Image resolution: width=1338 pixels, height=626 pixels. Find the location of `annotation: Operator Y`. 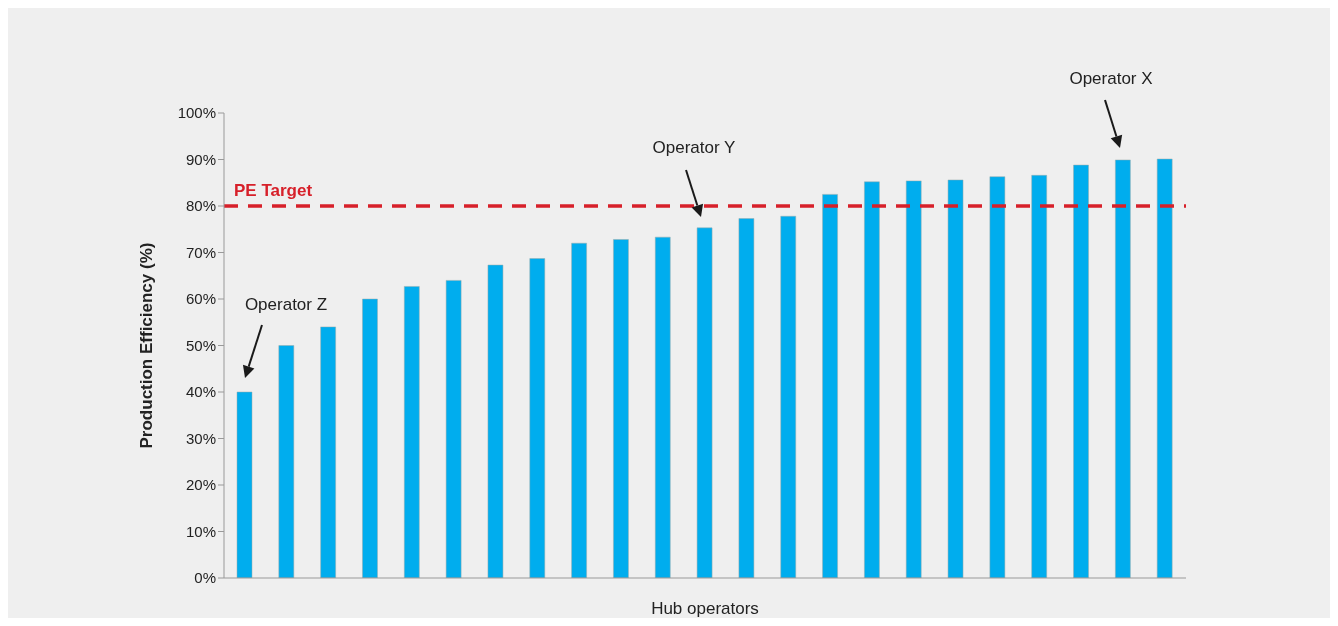

annotation: Operator Y is located at coordinates (694, 147).